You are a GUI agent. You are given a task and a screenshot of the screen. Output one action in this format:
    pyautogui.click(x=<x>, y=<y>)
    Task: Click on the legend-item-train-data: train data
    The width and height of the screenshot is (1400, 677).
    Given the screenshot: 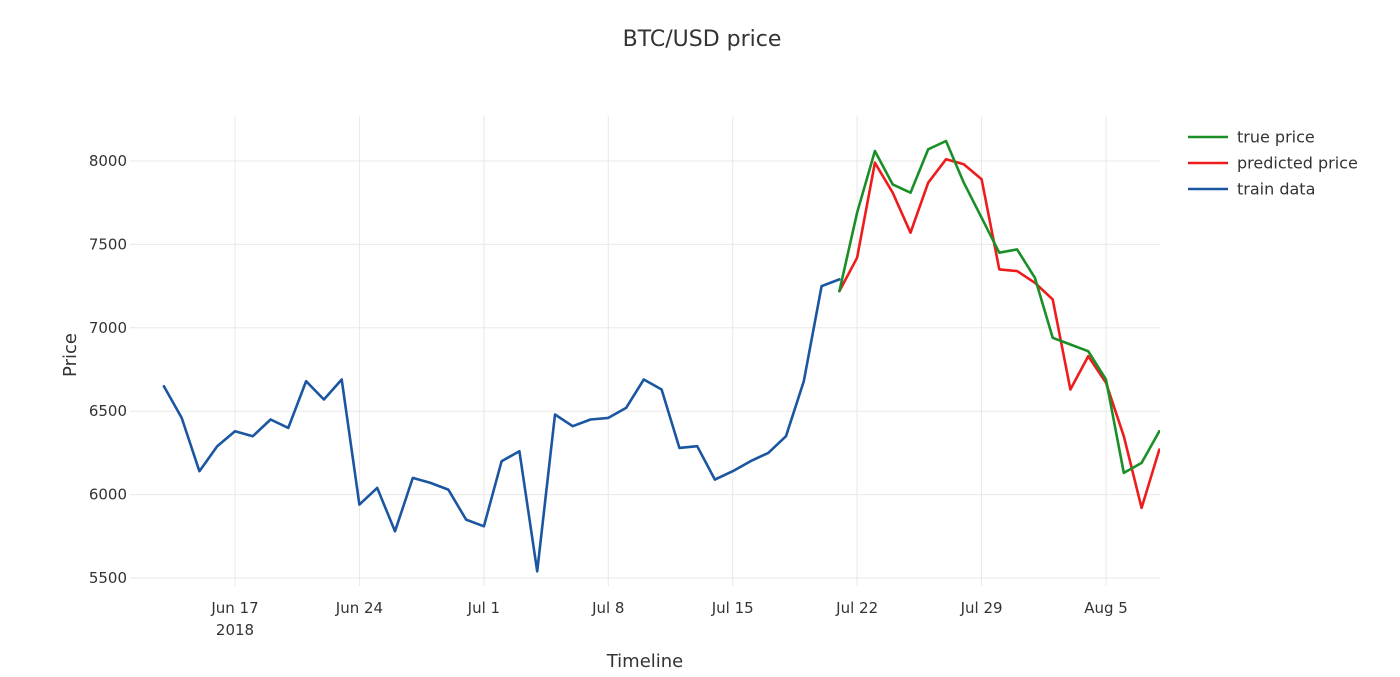 What is the action you would take?
    pyautogui.click(x=1251, y=189)
    